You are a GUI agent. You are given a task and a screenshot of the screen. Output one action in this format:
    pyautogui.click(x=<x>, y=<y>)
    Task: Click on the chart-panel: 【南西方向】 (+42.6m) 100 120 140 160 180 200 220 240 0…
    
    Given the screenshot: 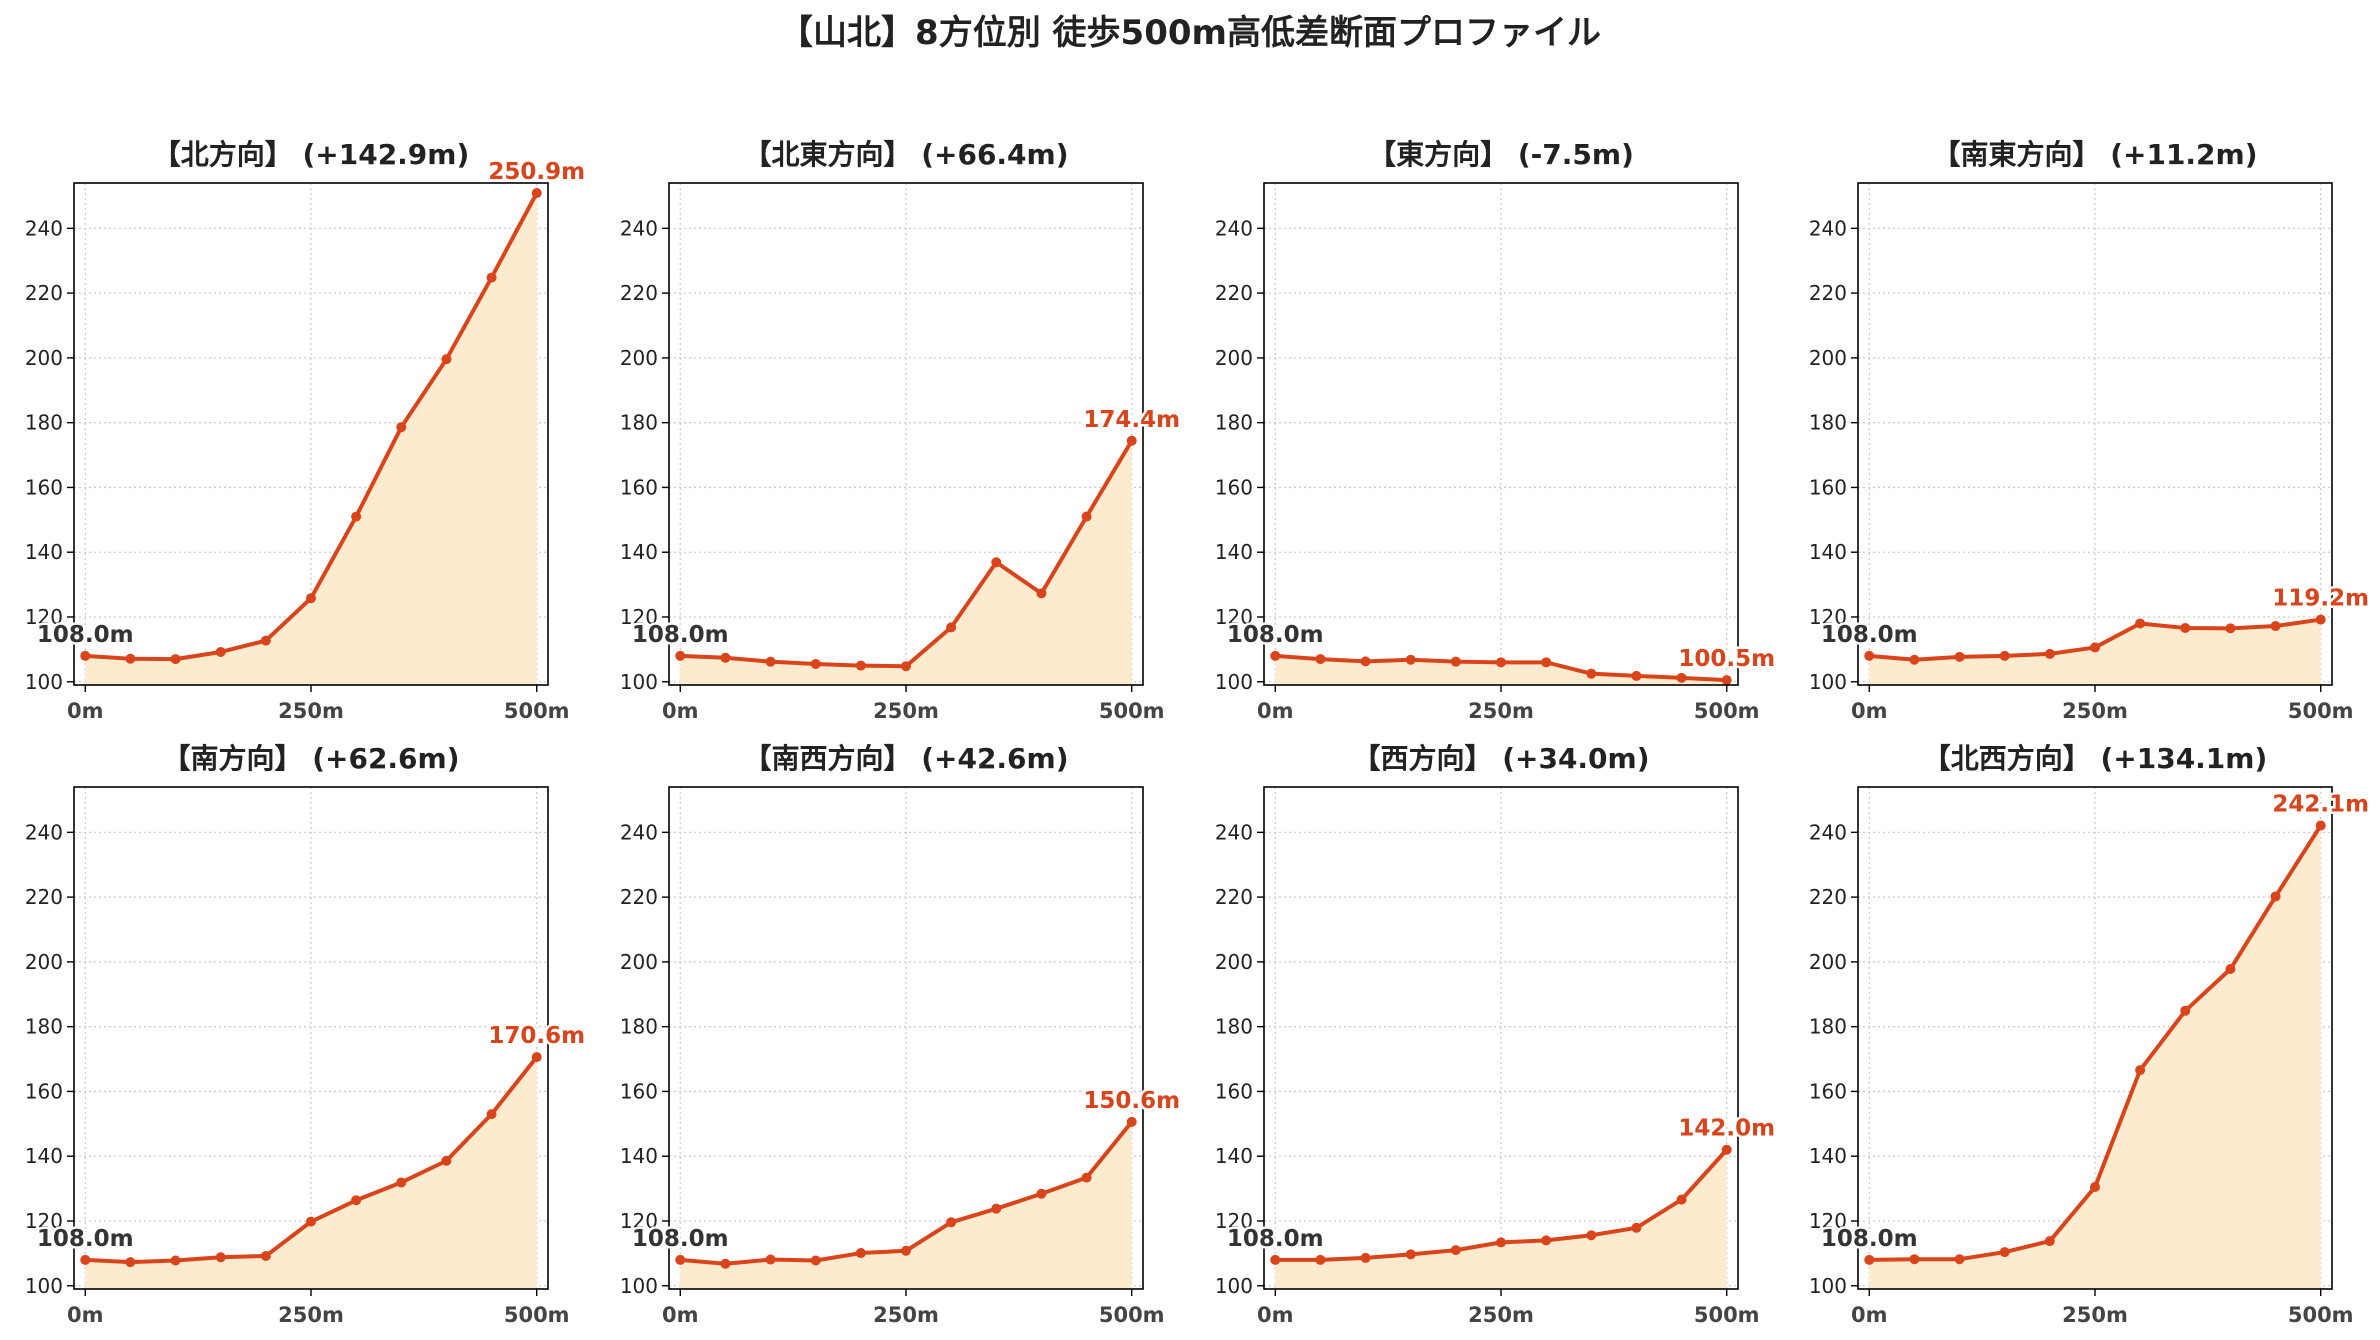 What is the action you would take?
    pyautogui.click(x=901, y=1034)
    